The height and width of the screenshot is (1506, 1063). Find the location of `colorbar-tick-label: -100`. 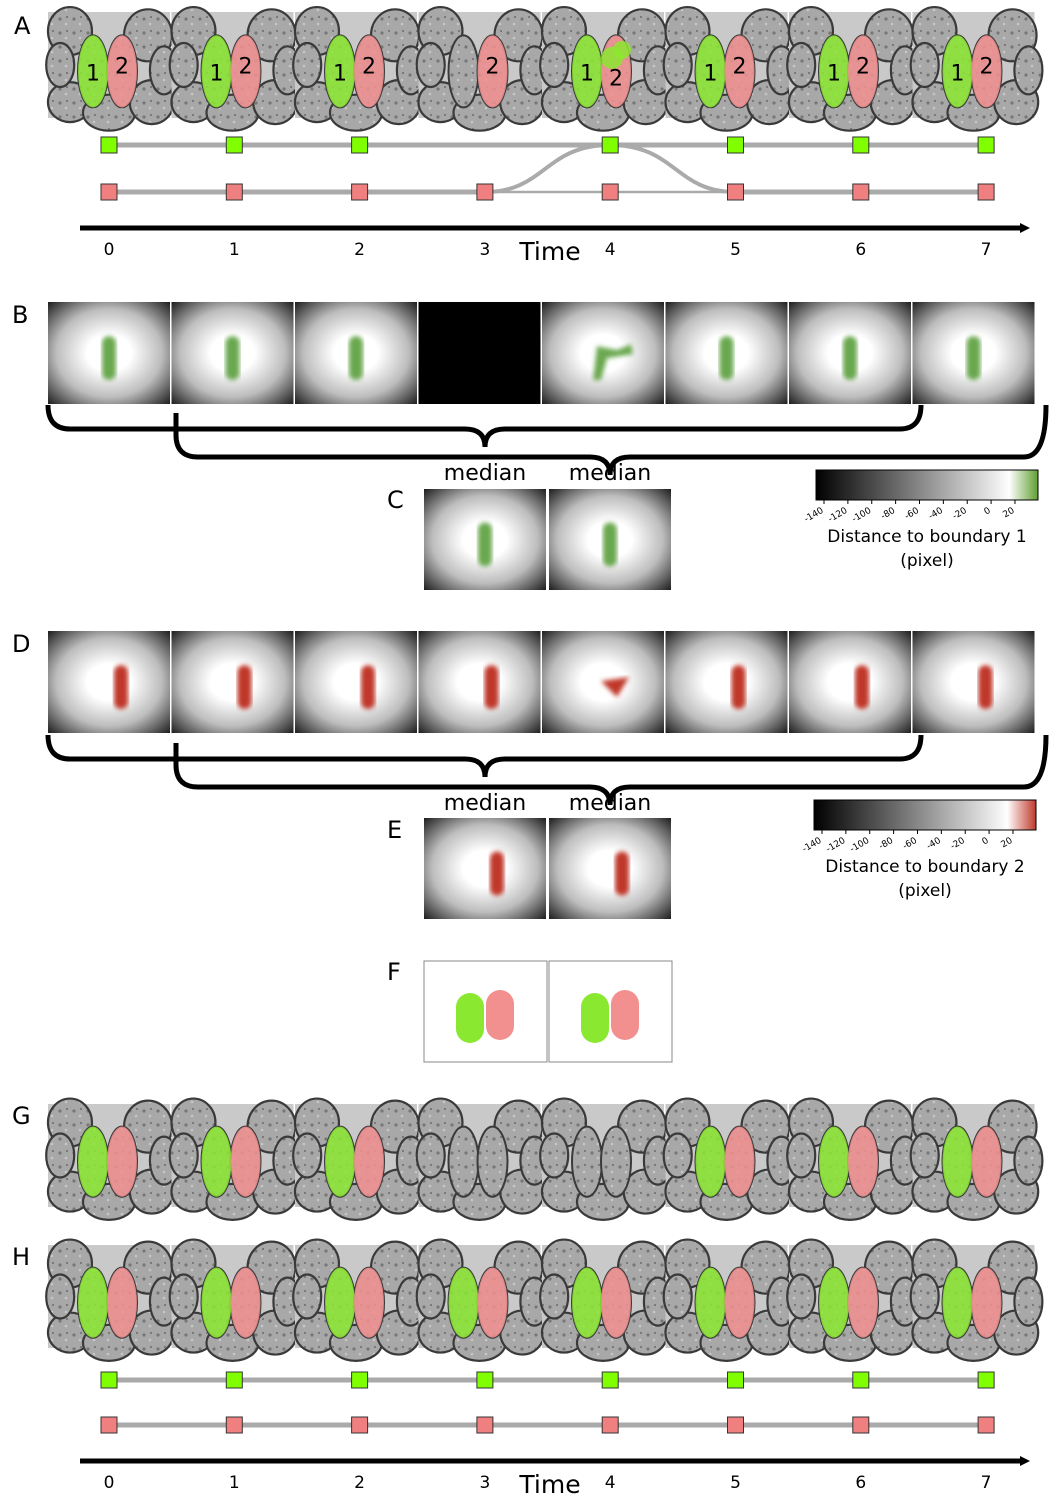

colorbar-tick-label: -100 is located at coordinates (862, 515).